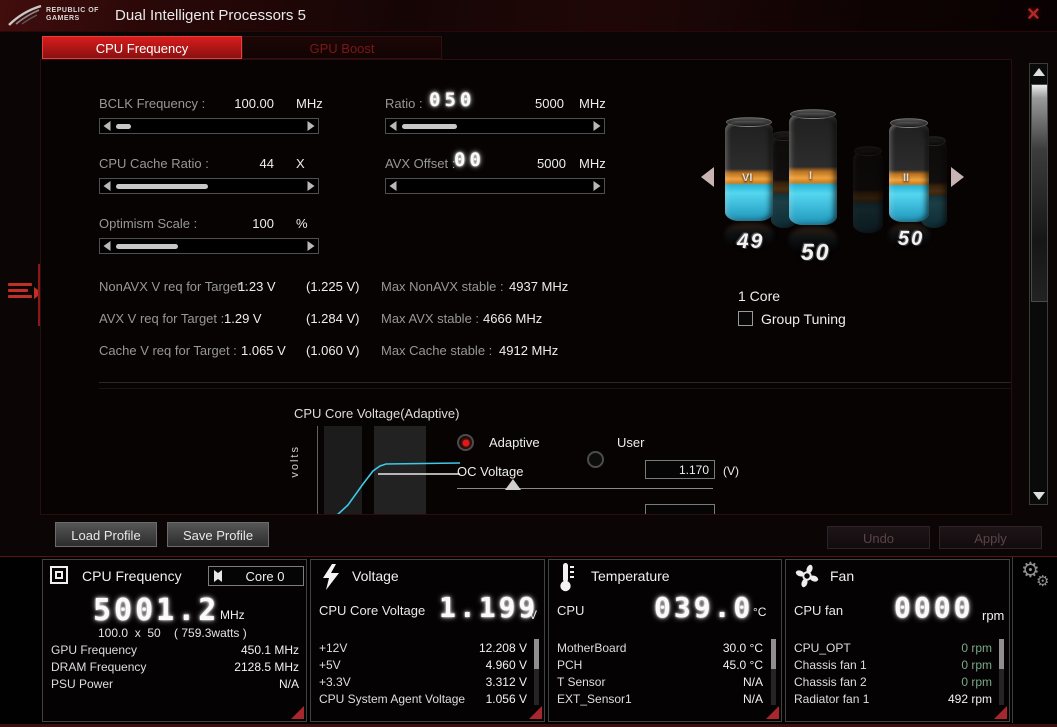 The image size is (1057, 727). I want to click on ratio-slider-track, so click(495, 126).